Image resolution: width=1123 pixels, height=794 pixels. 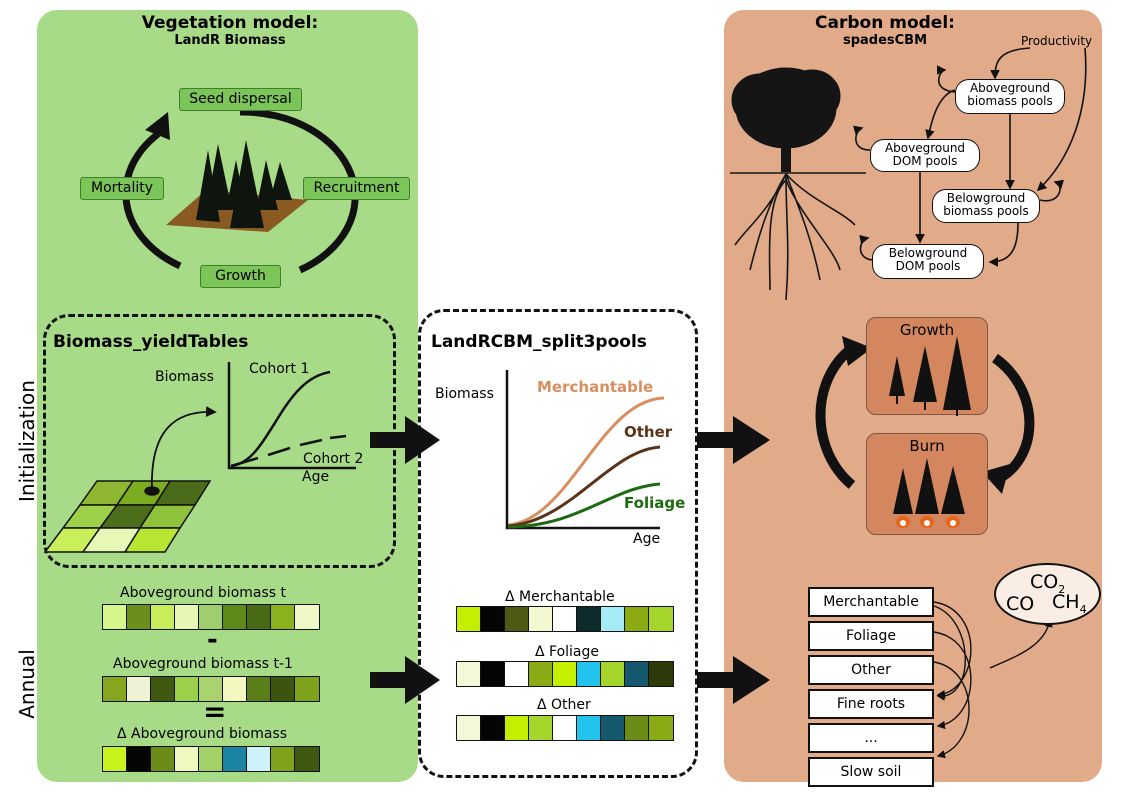 I want to click on vegetation-subtitle-text: LandR Biomass, so click(x=230, y=40).